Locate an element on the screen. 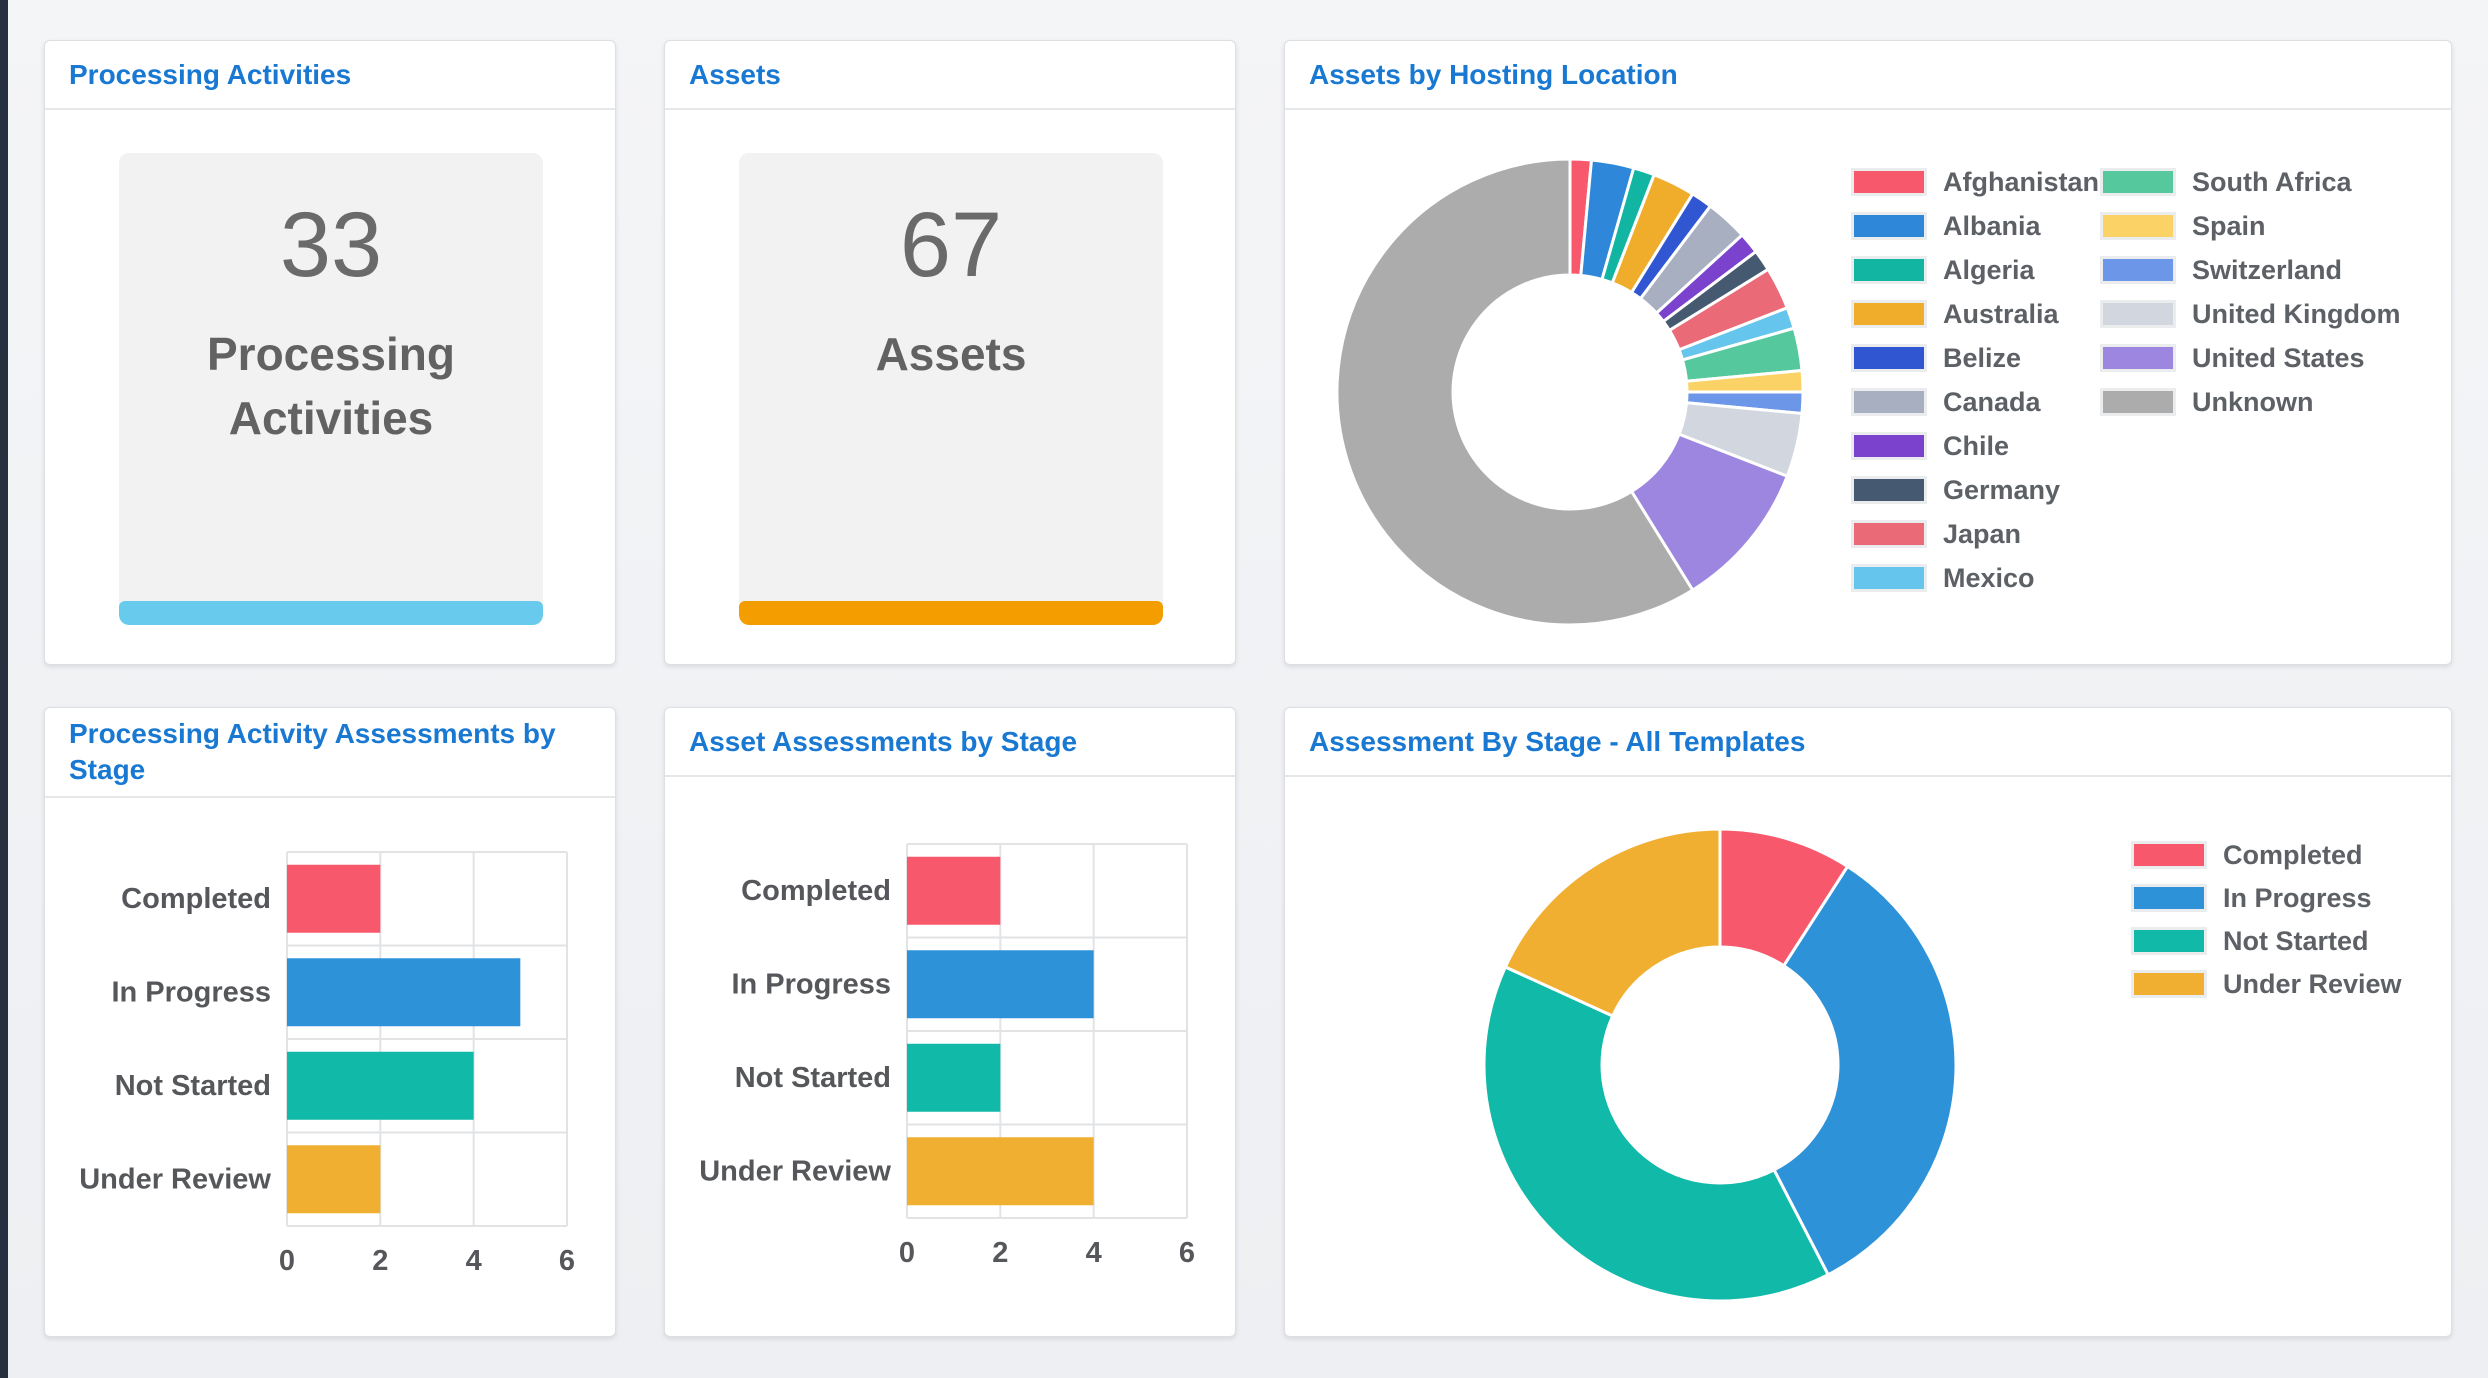  legend-item-canada: Canada is located at coordinates (1975, 401).